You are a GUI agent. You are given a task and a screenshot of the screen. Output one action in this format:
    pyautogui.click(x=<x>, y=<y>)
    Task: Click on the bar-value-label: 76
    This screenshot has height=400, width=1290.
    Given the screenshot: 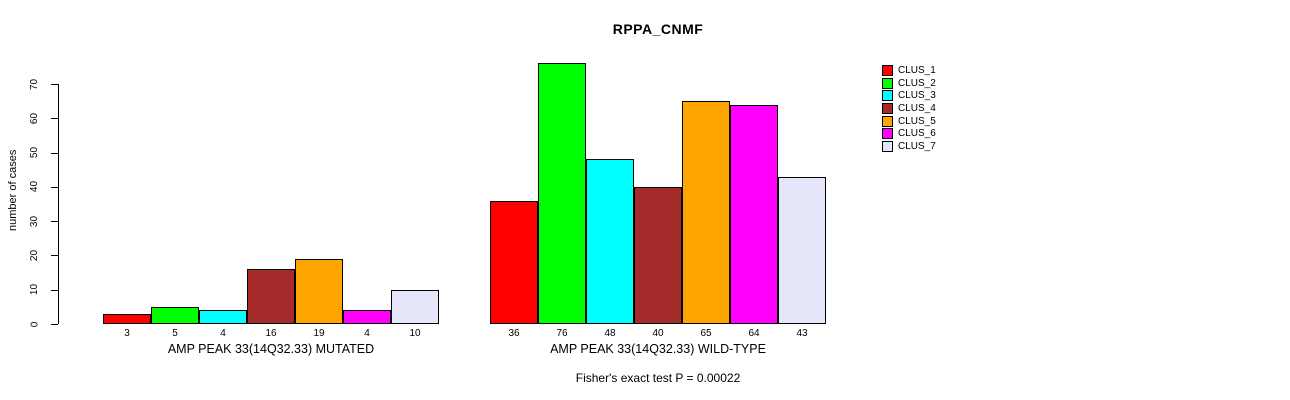 What is the action you would take?
    pyautogui.click(x=562, y=333)
    